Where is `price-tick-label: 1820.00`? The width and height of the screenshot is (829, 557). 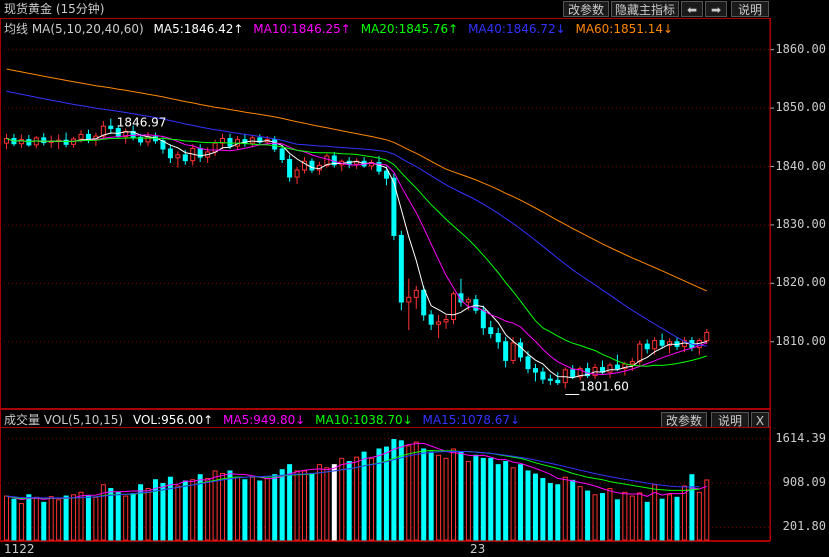 price-tick-label: 1820.00 is located at coordinates (800, 282).